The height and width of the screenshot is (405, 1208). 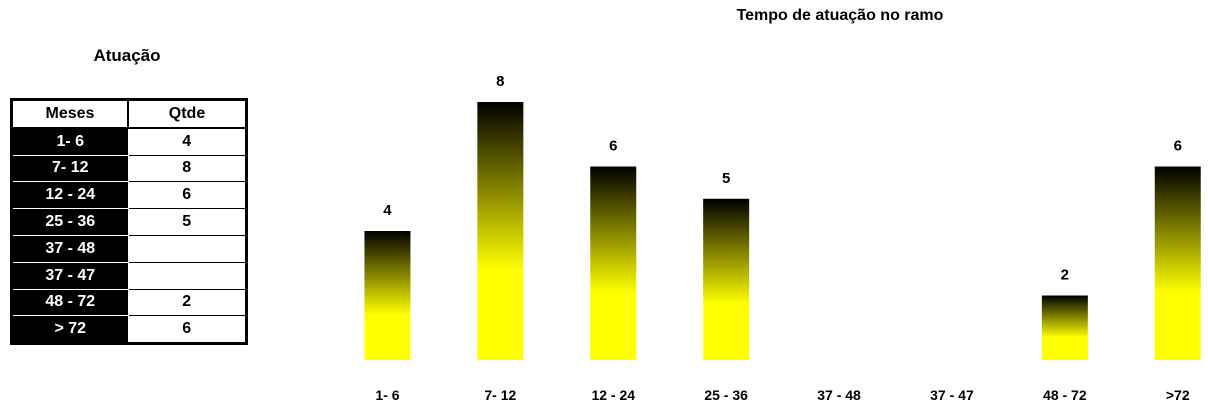 I want to click on header-row: Meses Qtde, so click(x=129, y=113).